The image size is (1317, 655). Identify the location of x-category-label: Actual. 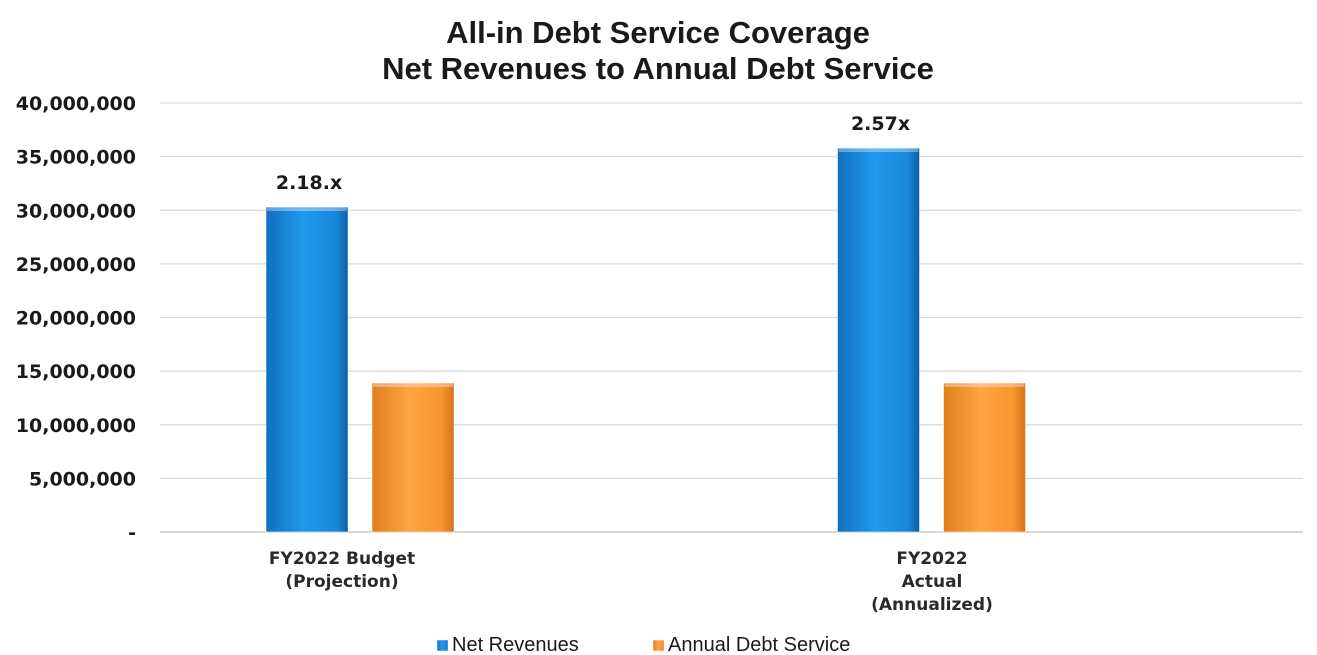
(932, 582).